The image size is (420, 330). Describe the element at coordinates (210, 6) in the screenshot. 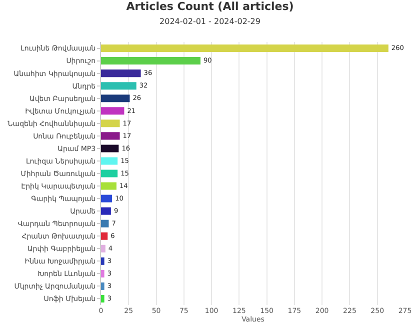

I see `chart-title: Articles Count (All articles)` at that location.